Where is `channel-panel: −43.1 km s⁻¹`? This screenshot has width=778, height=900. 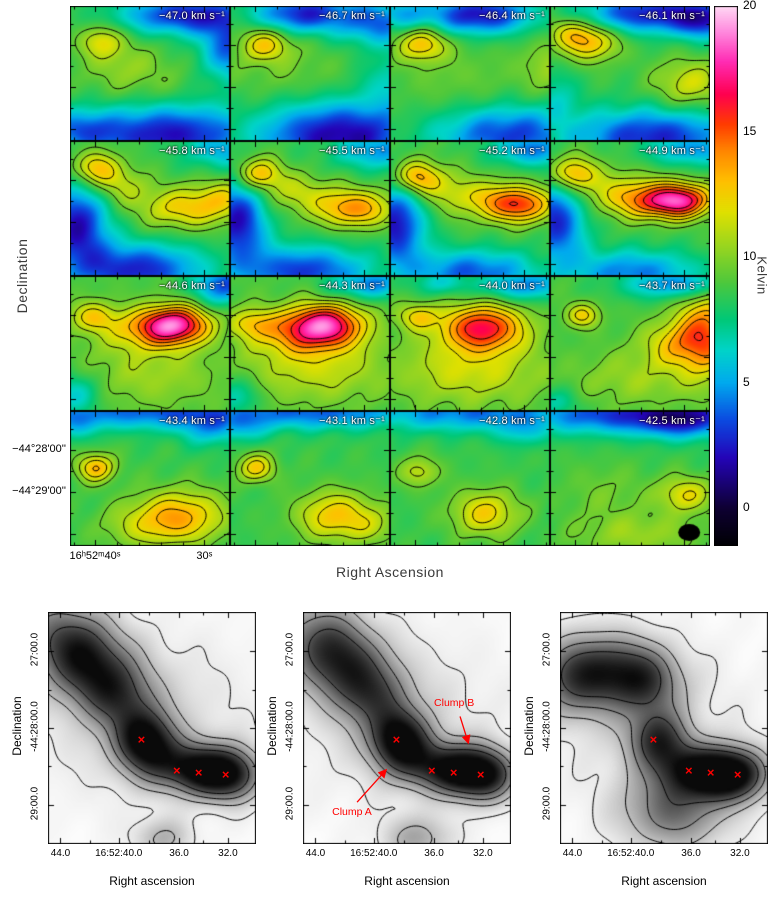 channel-panel: −43.1 km s⁻¹ is located at coordinates (310, 478).